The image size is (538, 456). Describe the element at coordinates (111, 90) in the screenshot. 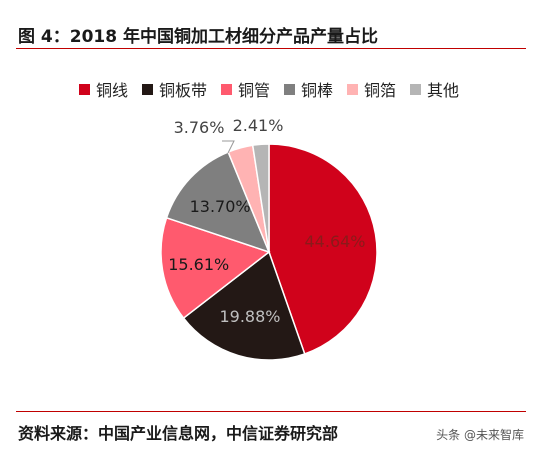

I see `legend-label: 铜线` at that location.